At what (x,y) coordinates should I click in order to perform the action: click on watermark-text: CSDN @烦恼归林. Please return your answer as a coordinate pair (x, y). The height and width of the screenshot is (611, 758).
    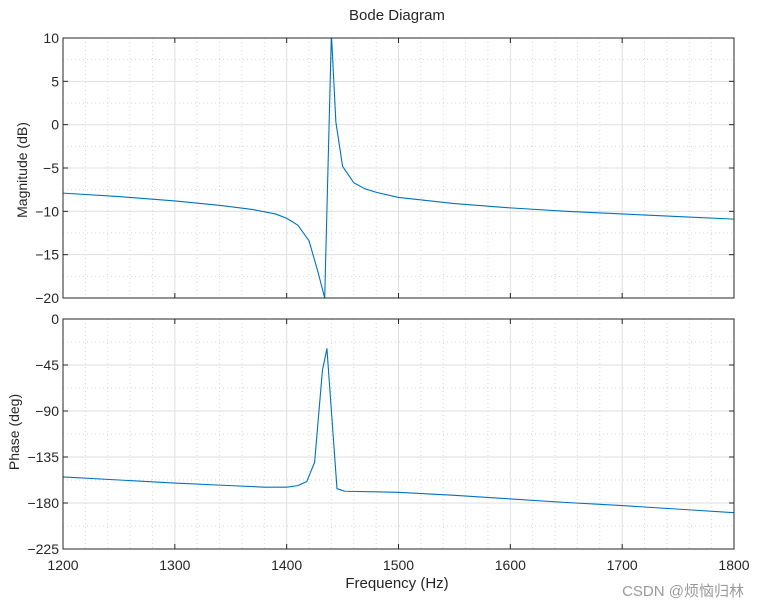
    Looking at the image, I should click on (683, 591).